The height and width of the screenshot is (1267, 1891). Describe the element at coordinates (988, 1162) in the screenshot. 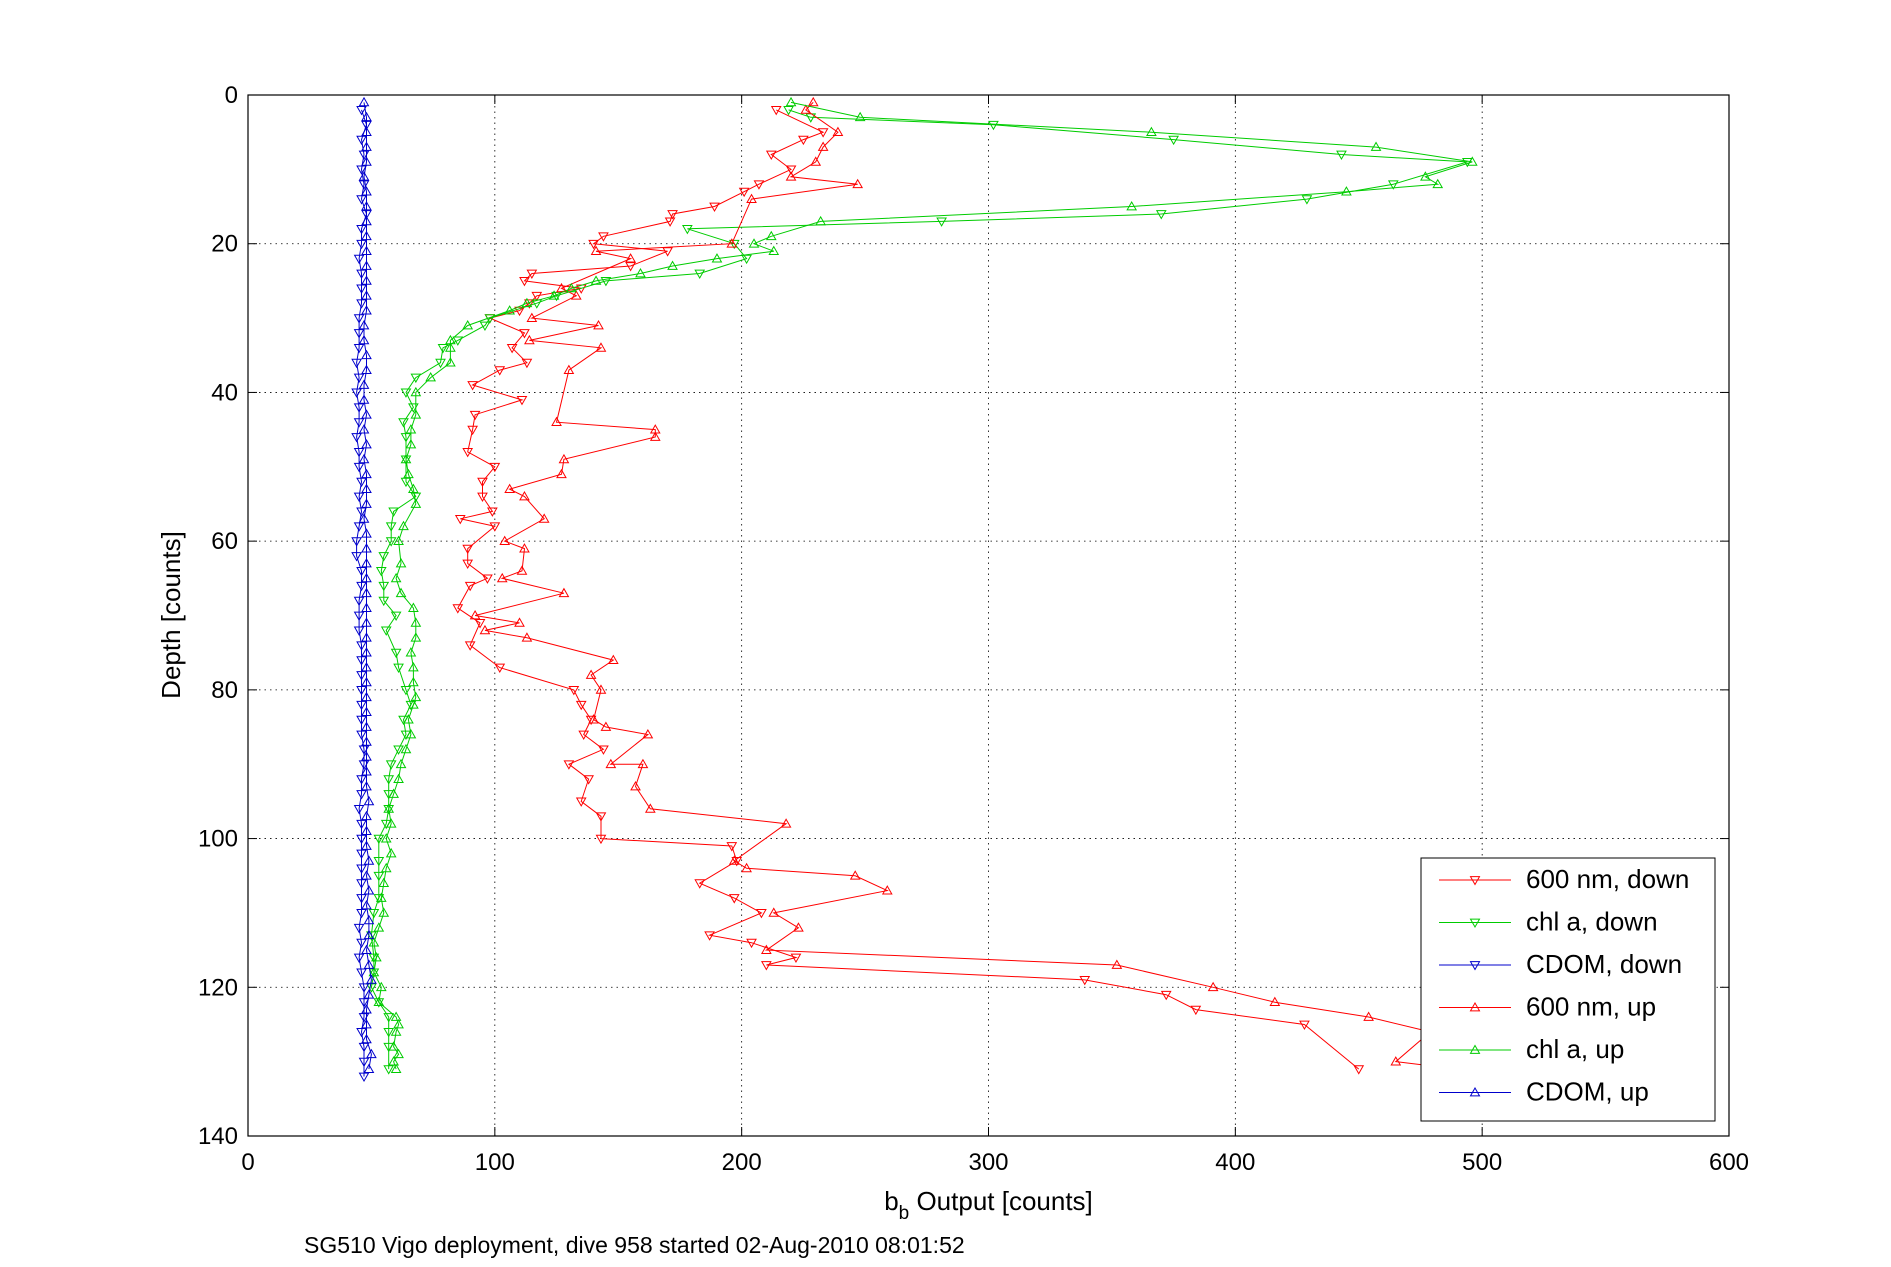

I see `x-tick-label: 300` at that location.